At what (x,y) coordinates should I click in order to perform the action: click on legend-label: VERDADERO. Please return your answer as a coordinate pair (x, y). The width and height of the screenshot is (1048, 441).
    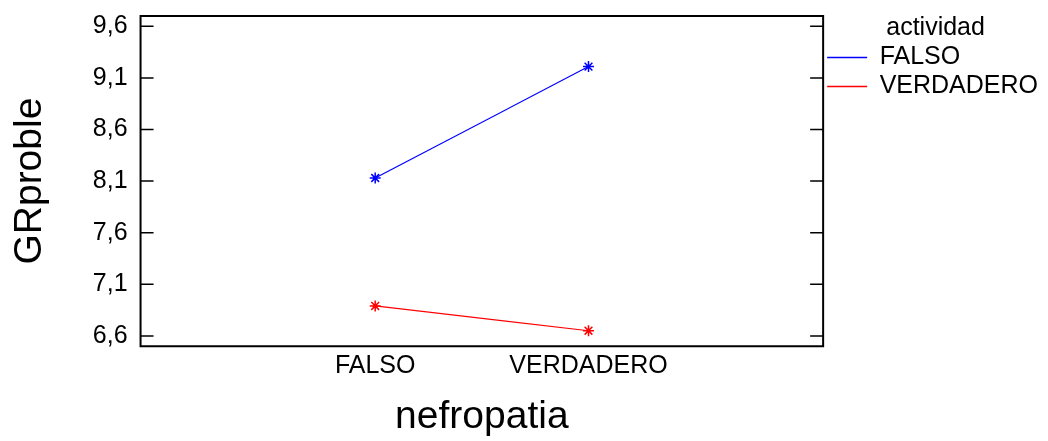
    Looking at the image, I should click on (959, 84).